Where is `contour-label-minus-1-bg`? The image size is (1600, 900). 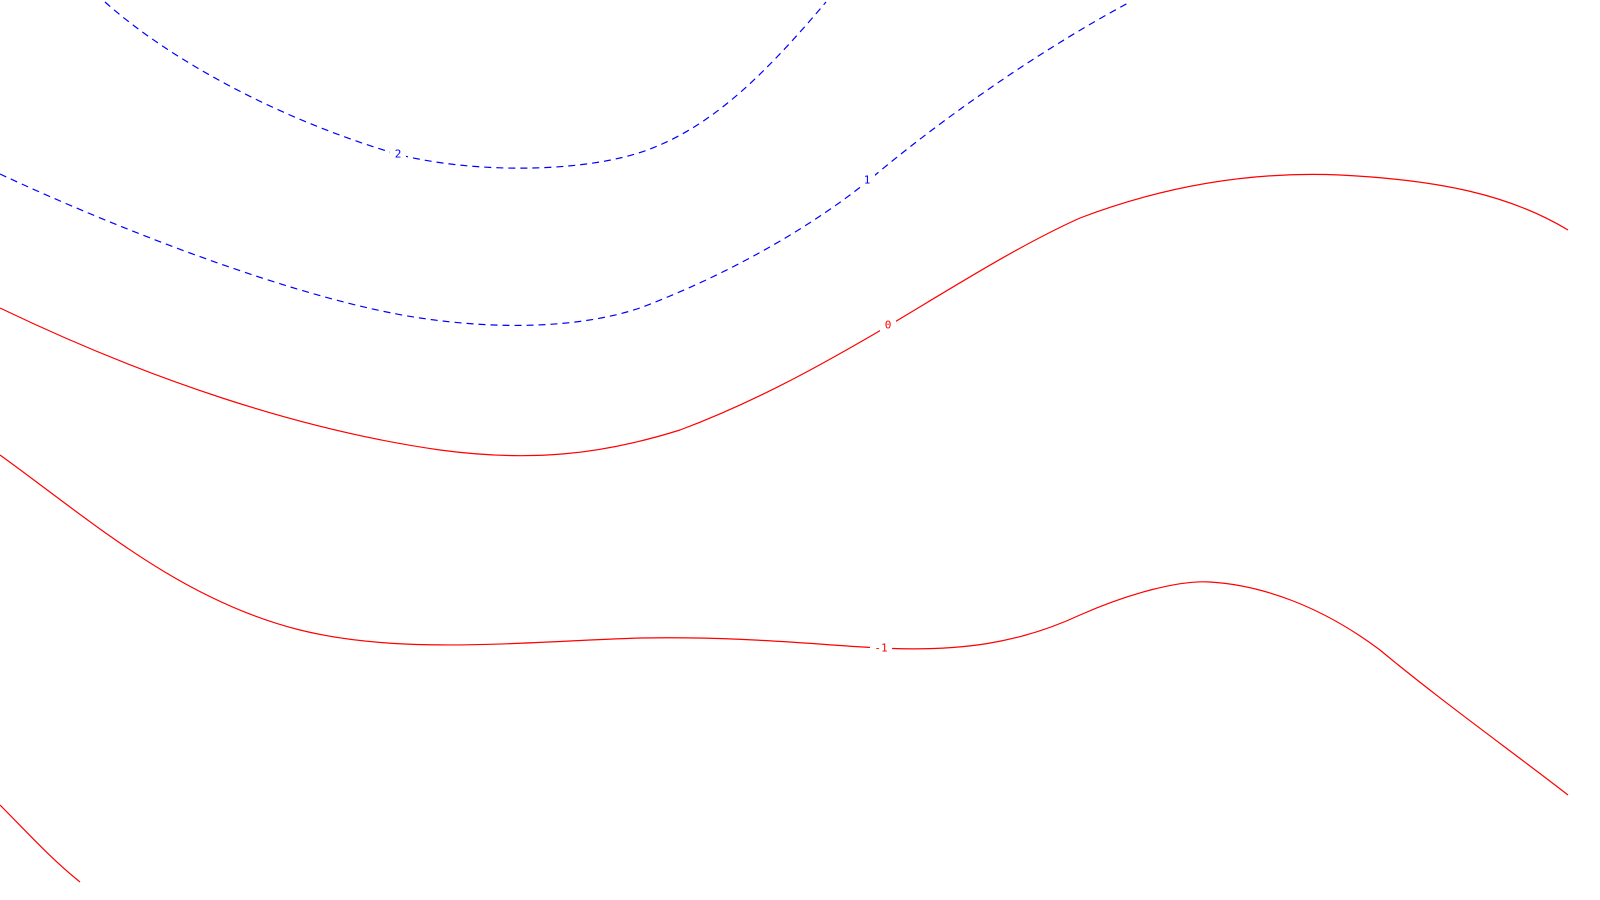
contour-label-minus-1-bg is located at coordinates (881, 648).